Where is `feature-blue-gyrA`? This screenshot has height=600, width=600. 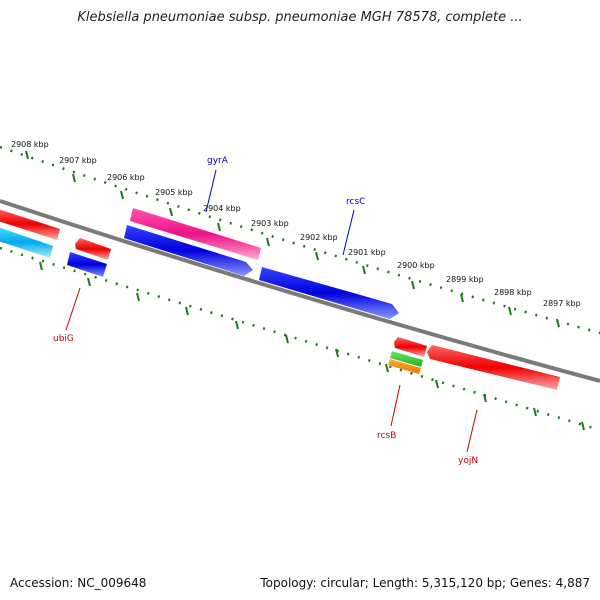 feature-blue-gyrA is located at coordinates (188, 250).